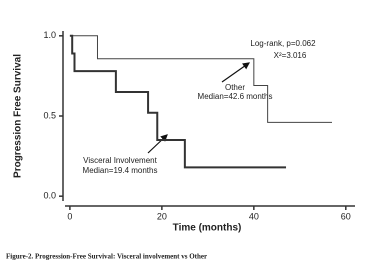 The image size is (380, 267). Describe the element at coordinates (69, 216) in the screenshot. I see `x-tick-label: 0` at that location.